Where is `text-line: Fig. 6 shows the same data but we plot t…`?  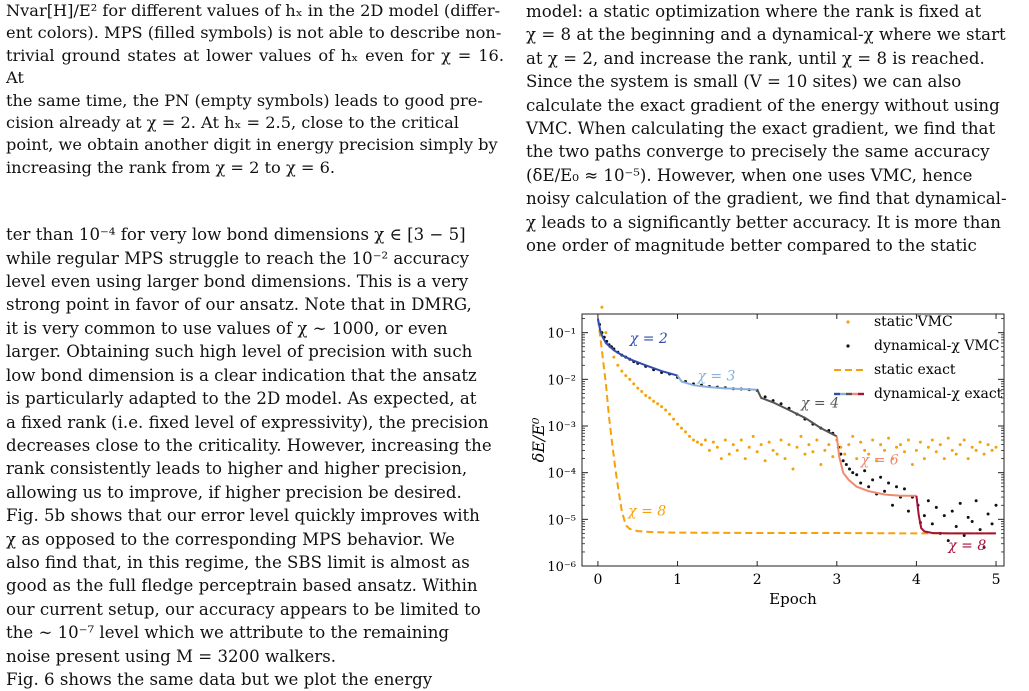
text-line: Fig. 6 shows the same data but we plot t… is located at coordinates (219, 679).